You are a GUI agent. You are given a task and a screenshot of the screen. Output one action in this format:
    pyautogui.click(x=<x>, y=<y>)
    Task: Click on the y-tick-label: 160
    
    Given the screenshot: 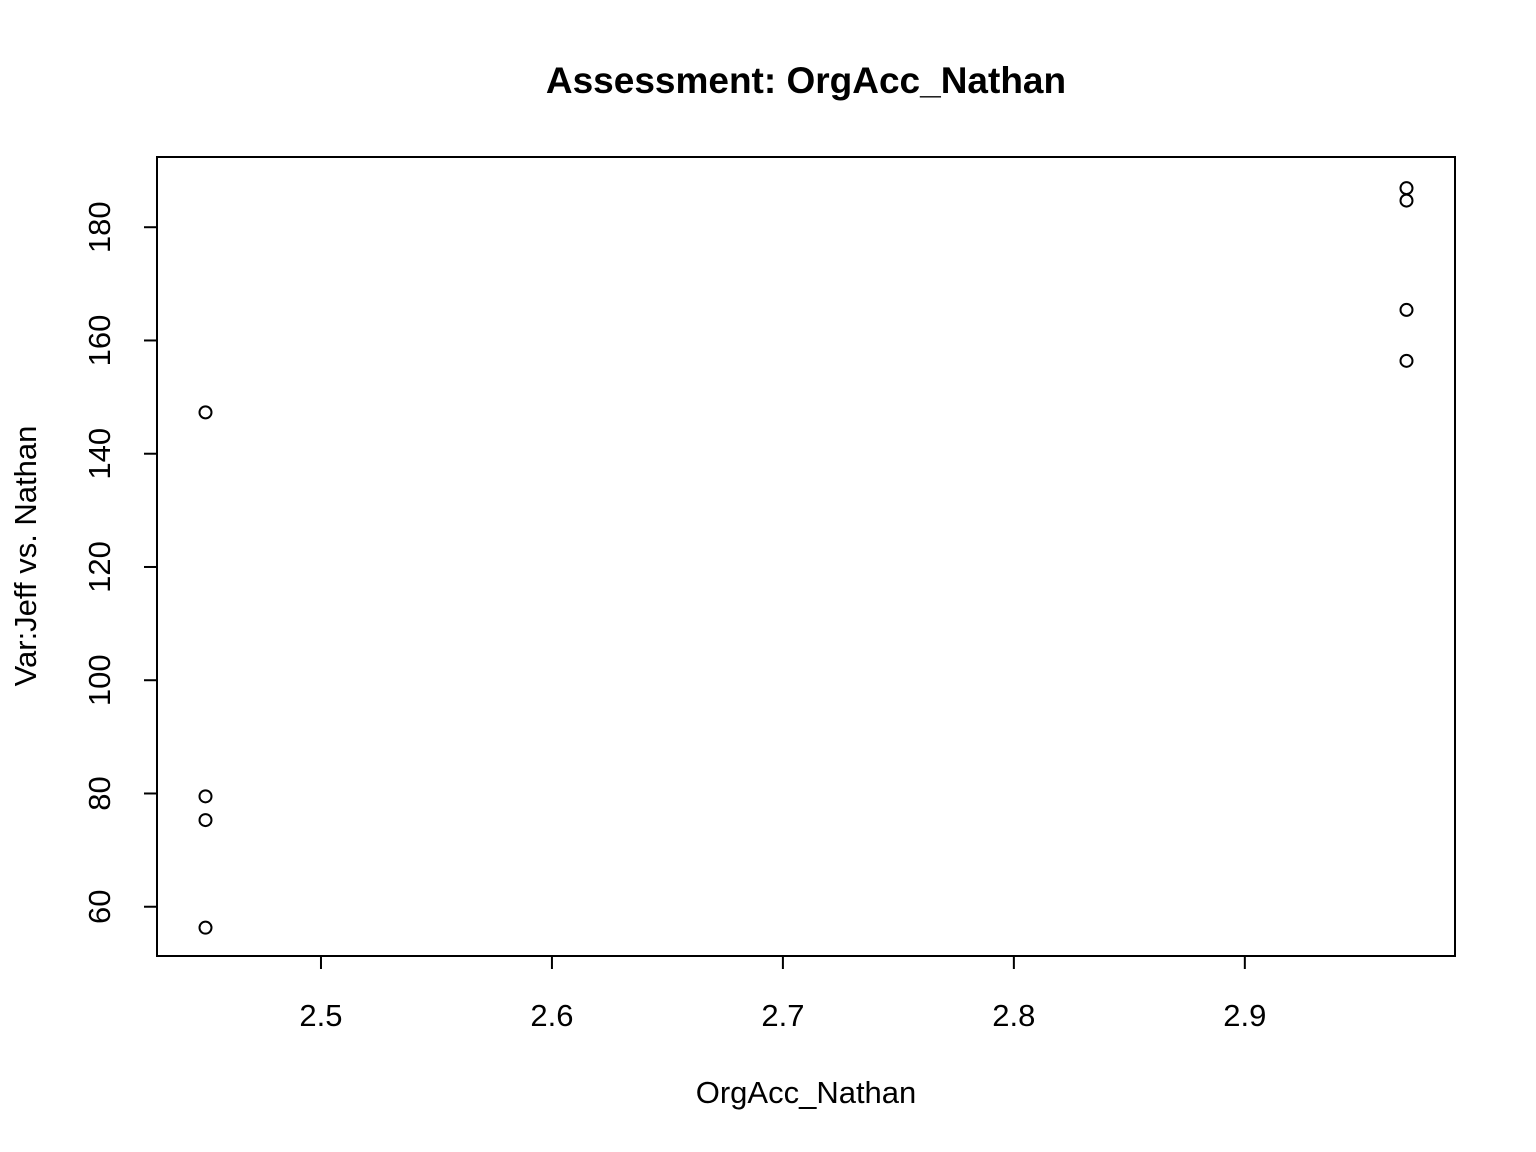 What is the action you would take?
    pyautogui.click(x=99, y=341)
    